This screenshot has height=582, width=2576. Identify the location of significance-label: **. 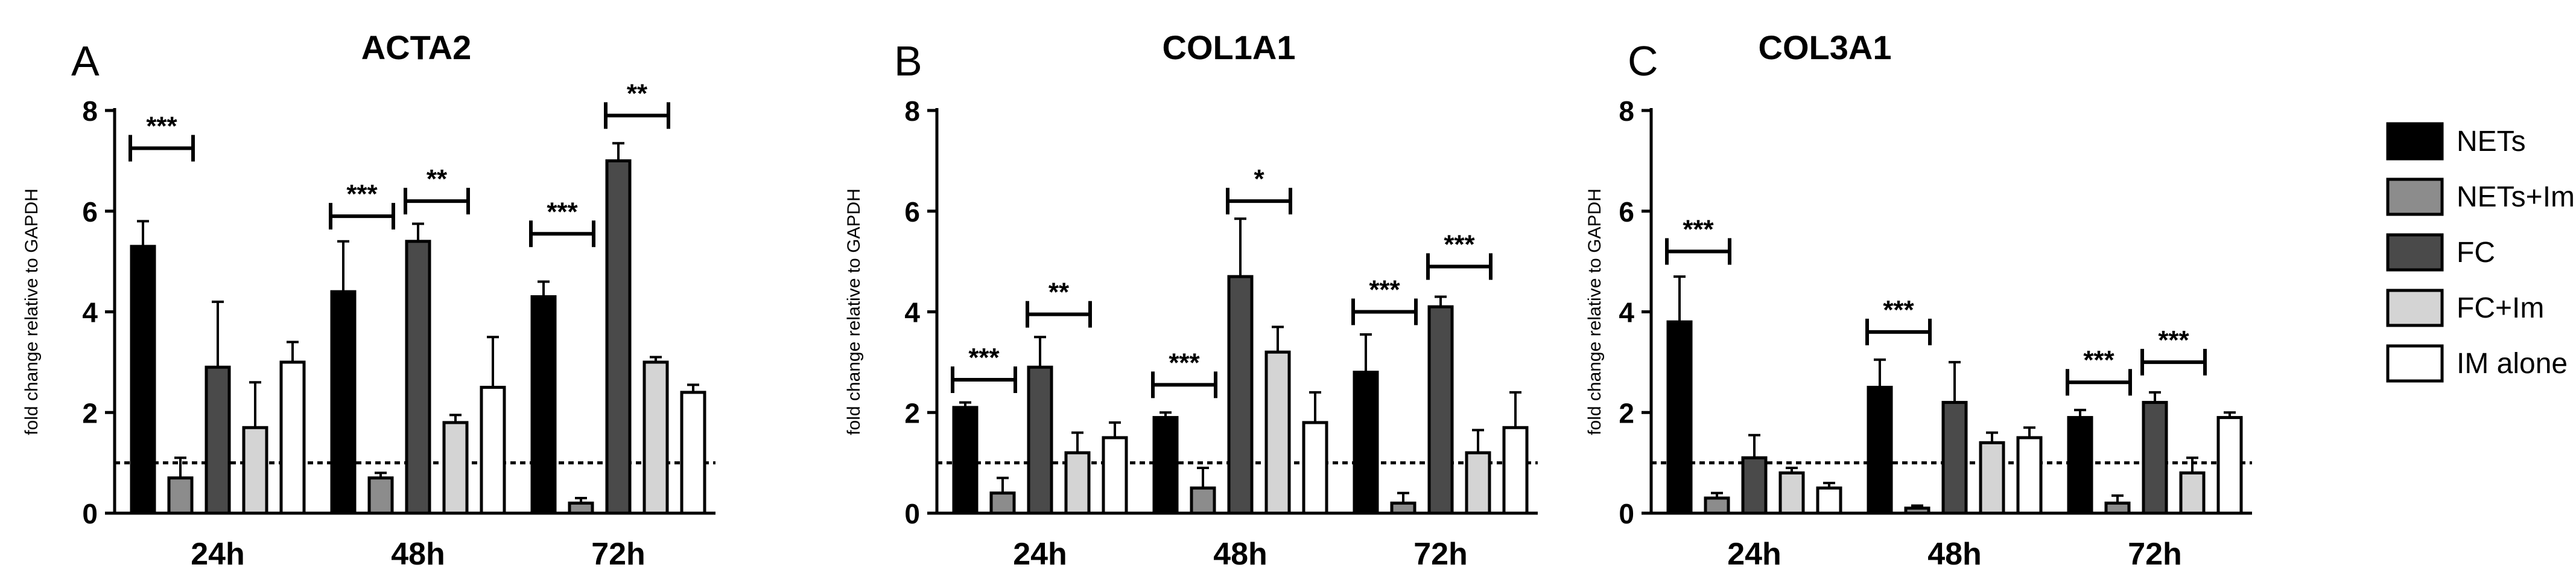
(637, 93).